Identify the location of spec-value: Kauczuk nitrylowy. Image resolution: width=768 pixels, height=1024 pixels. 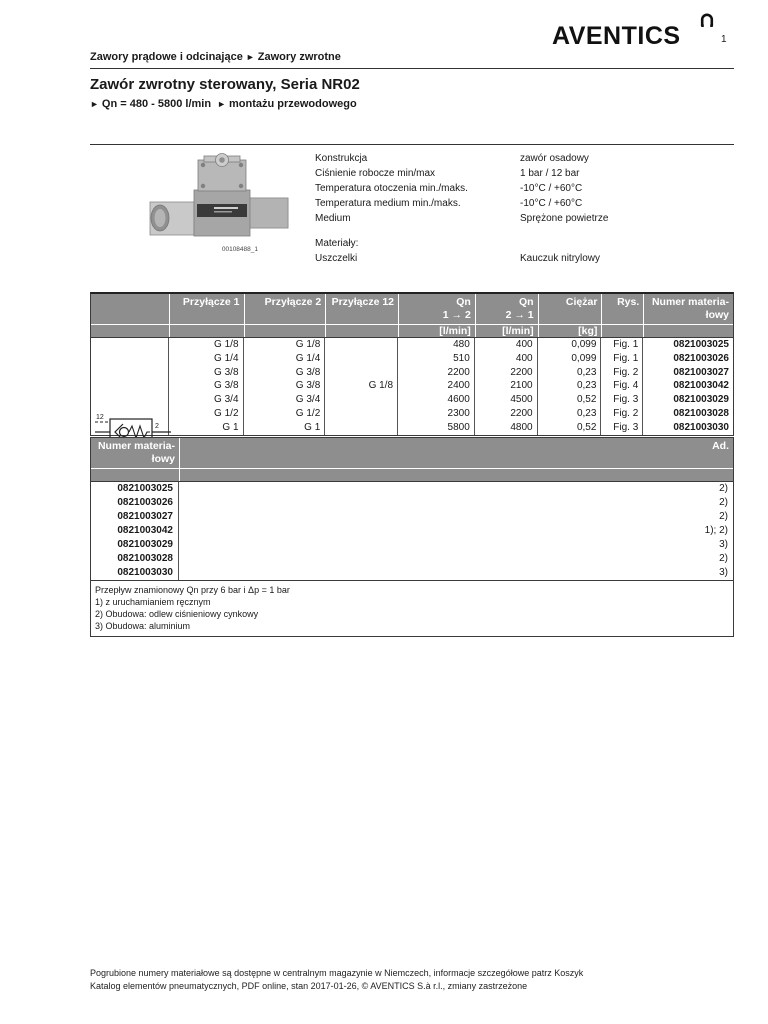
(560, 258).